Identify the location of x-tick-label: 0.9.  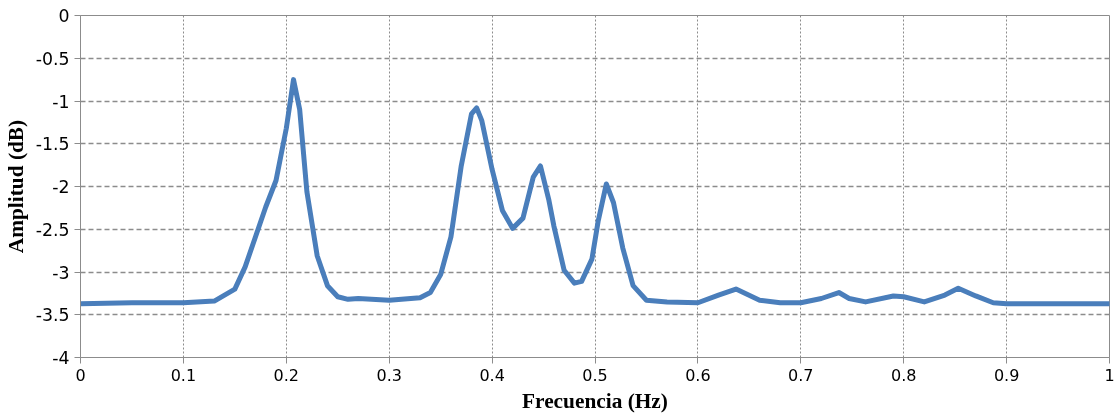
(1006, 375).